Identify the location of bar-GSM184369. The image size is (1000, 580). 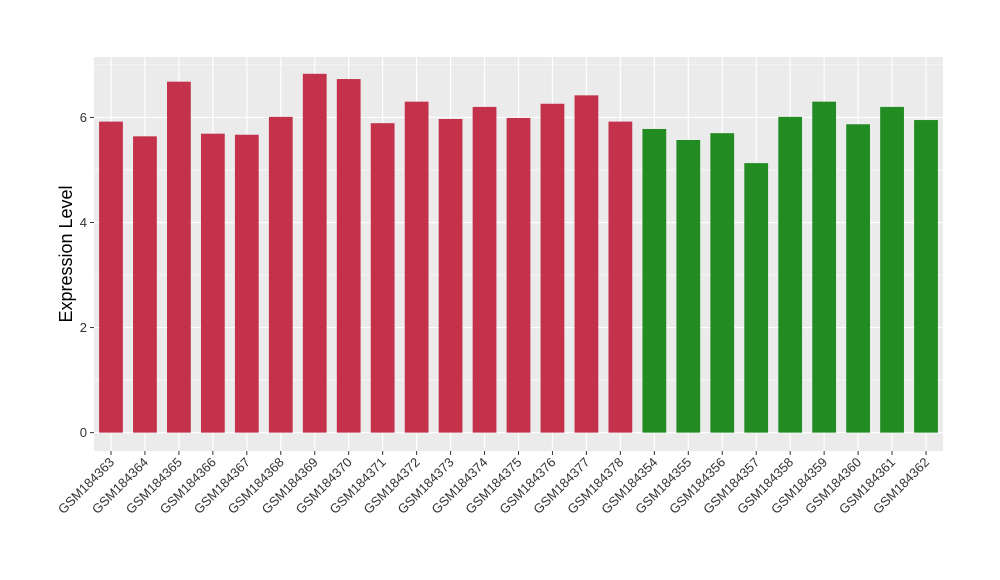
(314, 253).